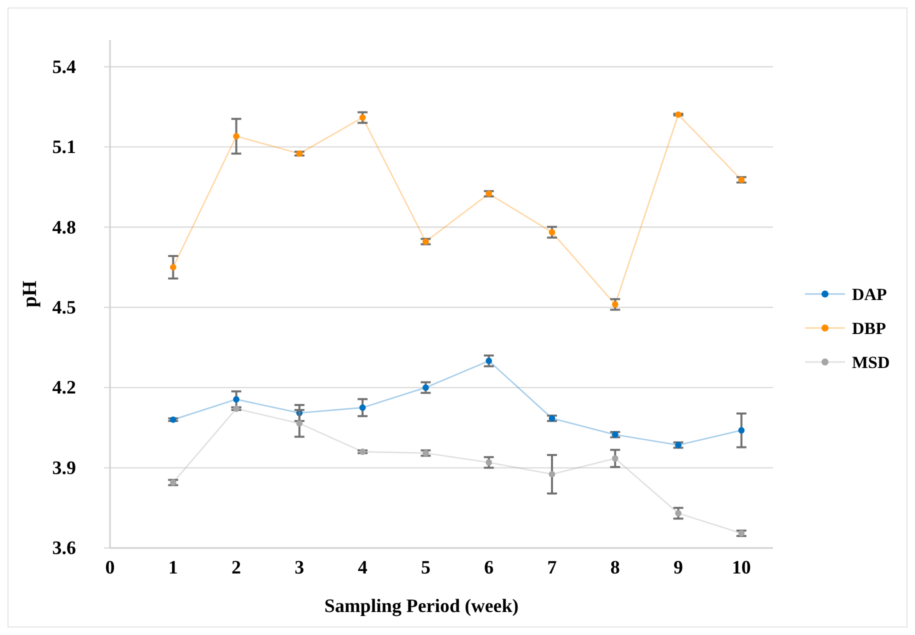  What do you see at coordinates (299, 567) in the screenshot?
I see `x-tick-label: 3` at bounding box center [299, 567].